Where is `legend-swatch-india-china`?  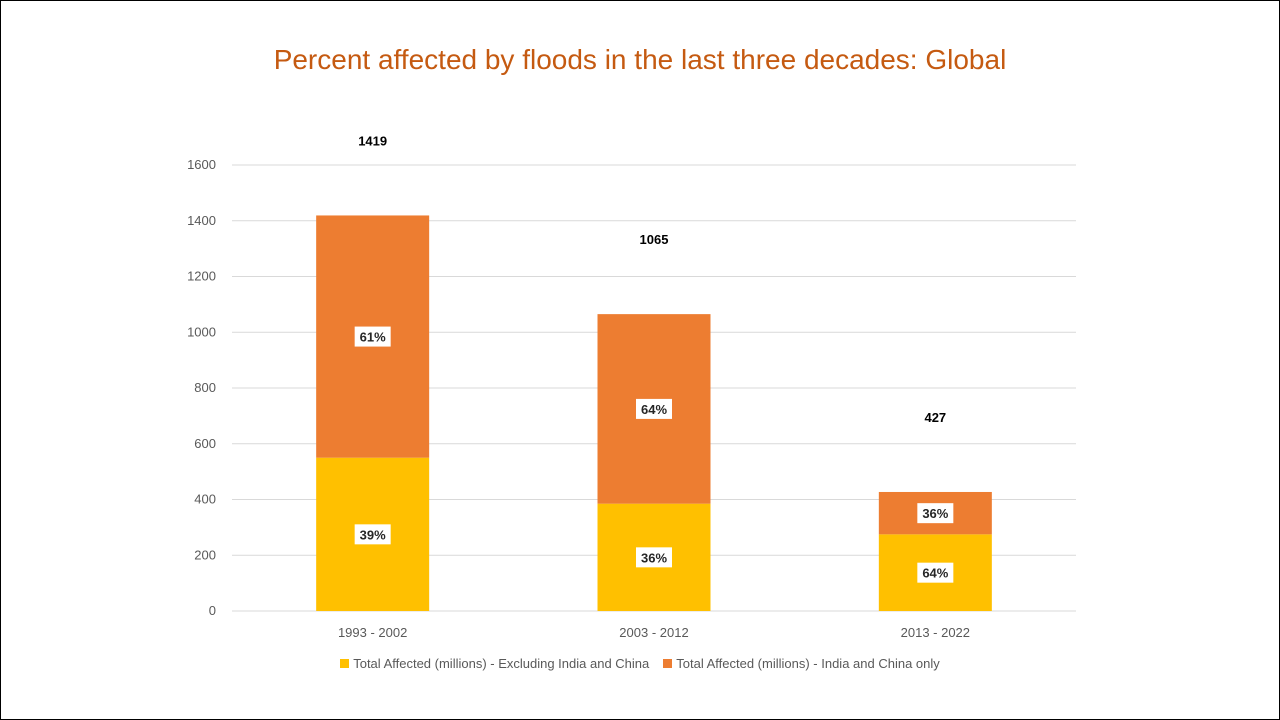 legend-swatch-india-china is located at coordinates (668, 663).